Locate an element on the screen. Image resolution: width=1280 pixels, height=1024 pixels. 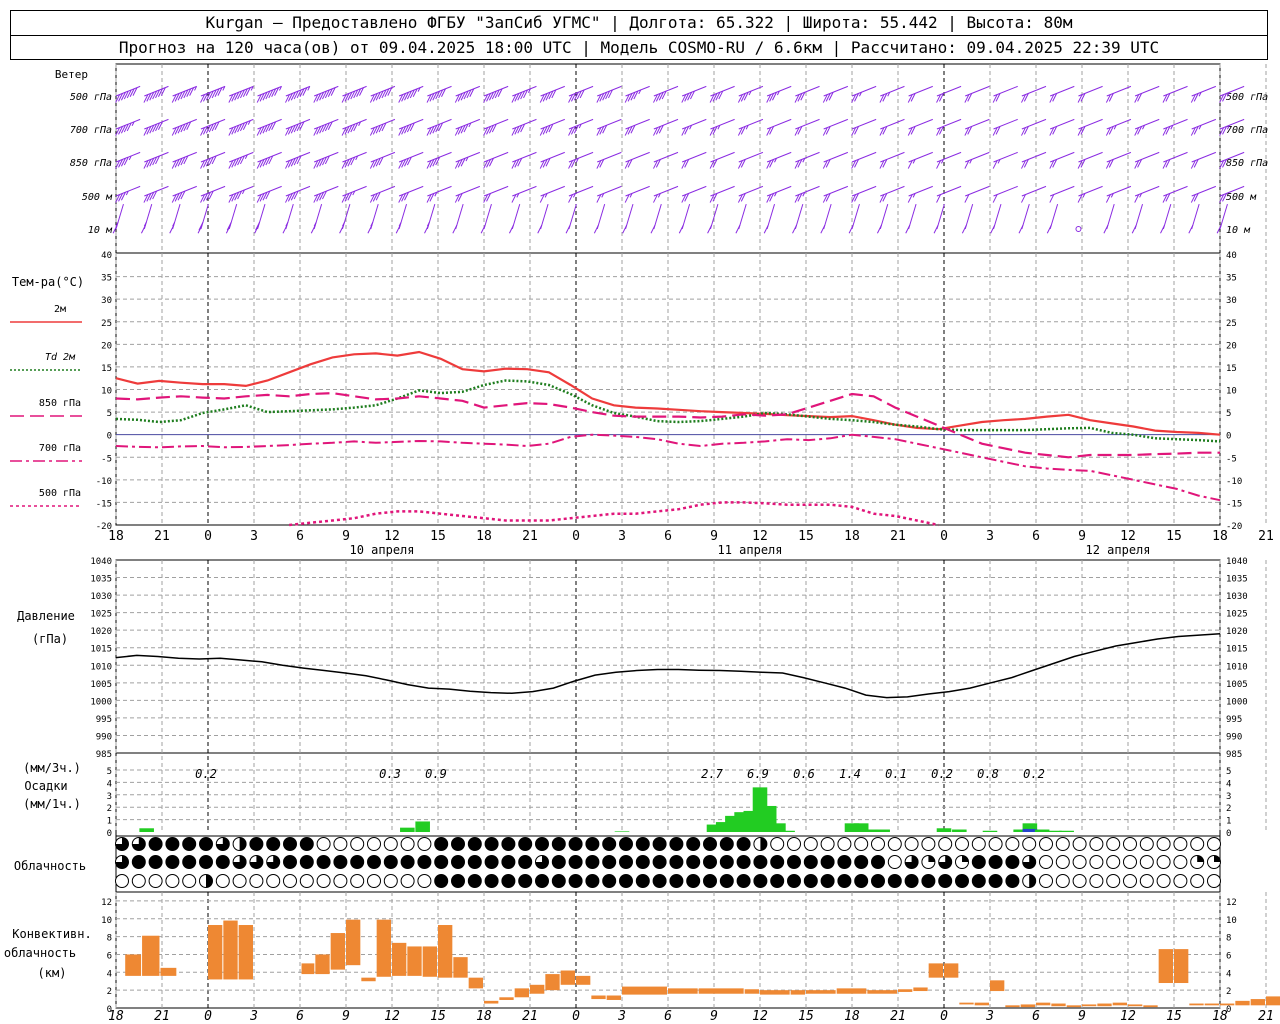
tick-label-y: 1 is located at coordinates (1228, 822).